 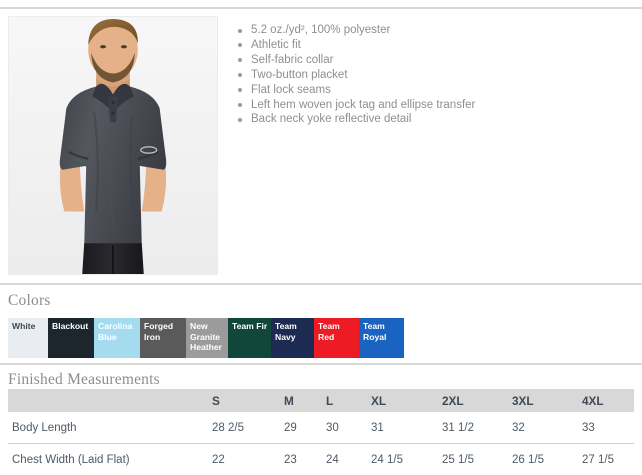 I want to click on color-swatch: Team Royal, so click(x=381, y=338).